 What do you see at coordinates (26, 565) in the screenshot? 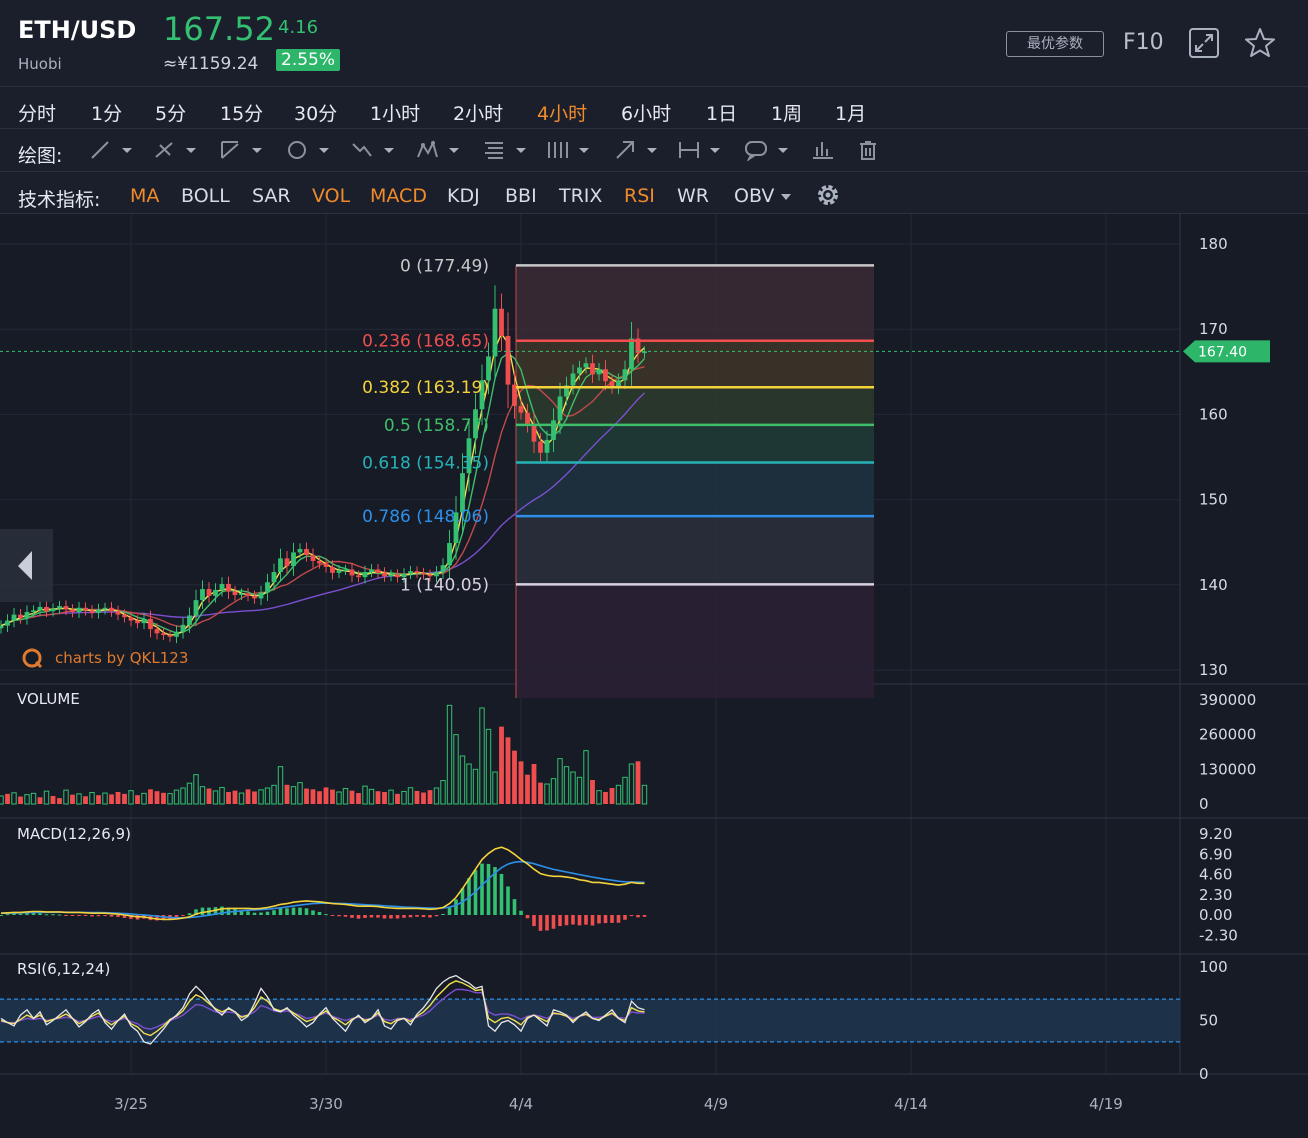
I see `scroll-left-button` at bounding box center [26, 565].